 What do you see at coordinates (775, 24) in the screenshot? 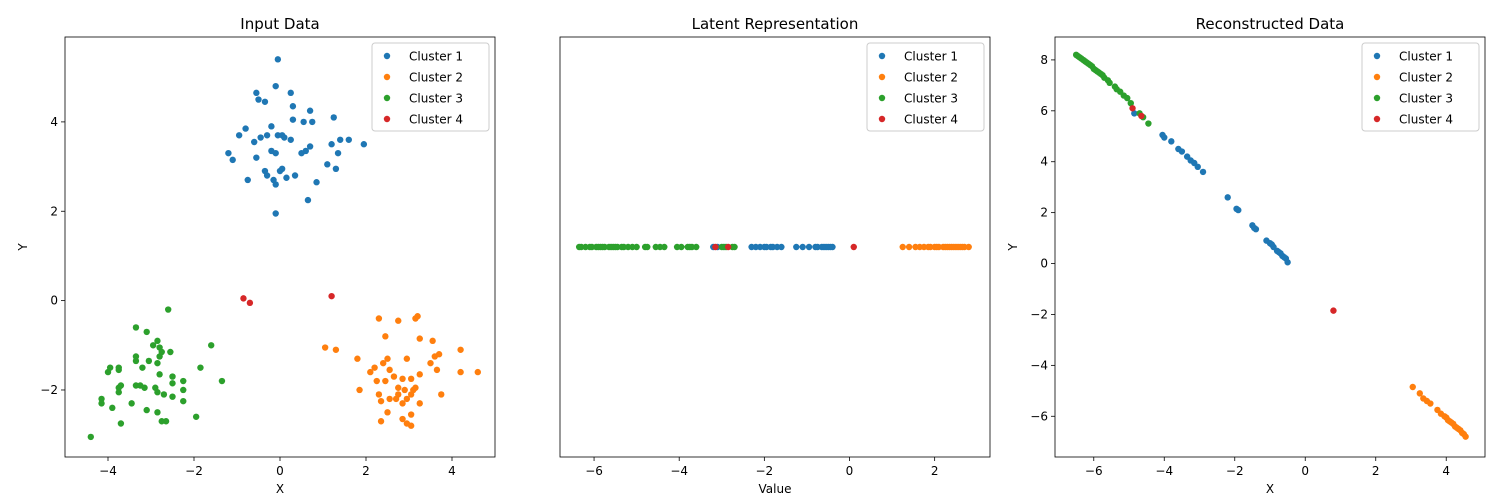
I see `chart-title: Latent Representation` at bounding box center [775, 24].